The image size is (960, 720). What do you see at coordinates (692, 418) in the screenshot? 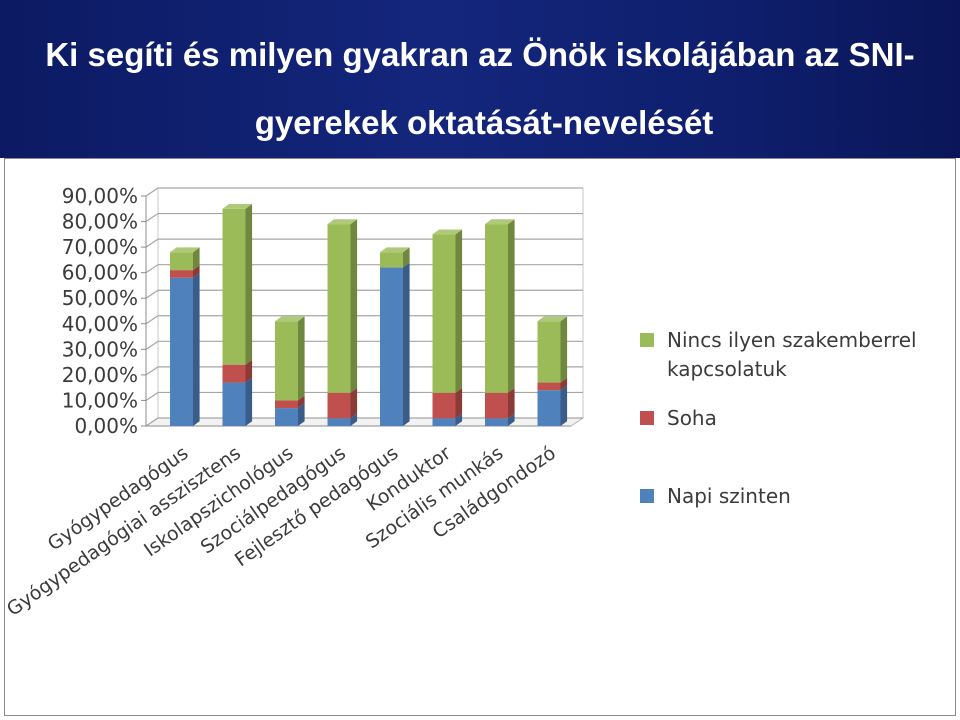
I see `legend-label: Soha` at bounding box center [692, 418].